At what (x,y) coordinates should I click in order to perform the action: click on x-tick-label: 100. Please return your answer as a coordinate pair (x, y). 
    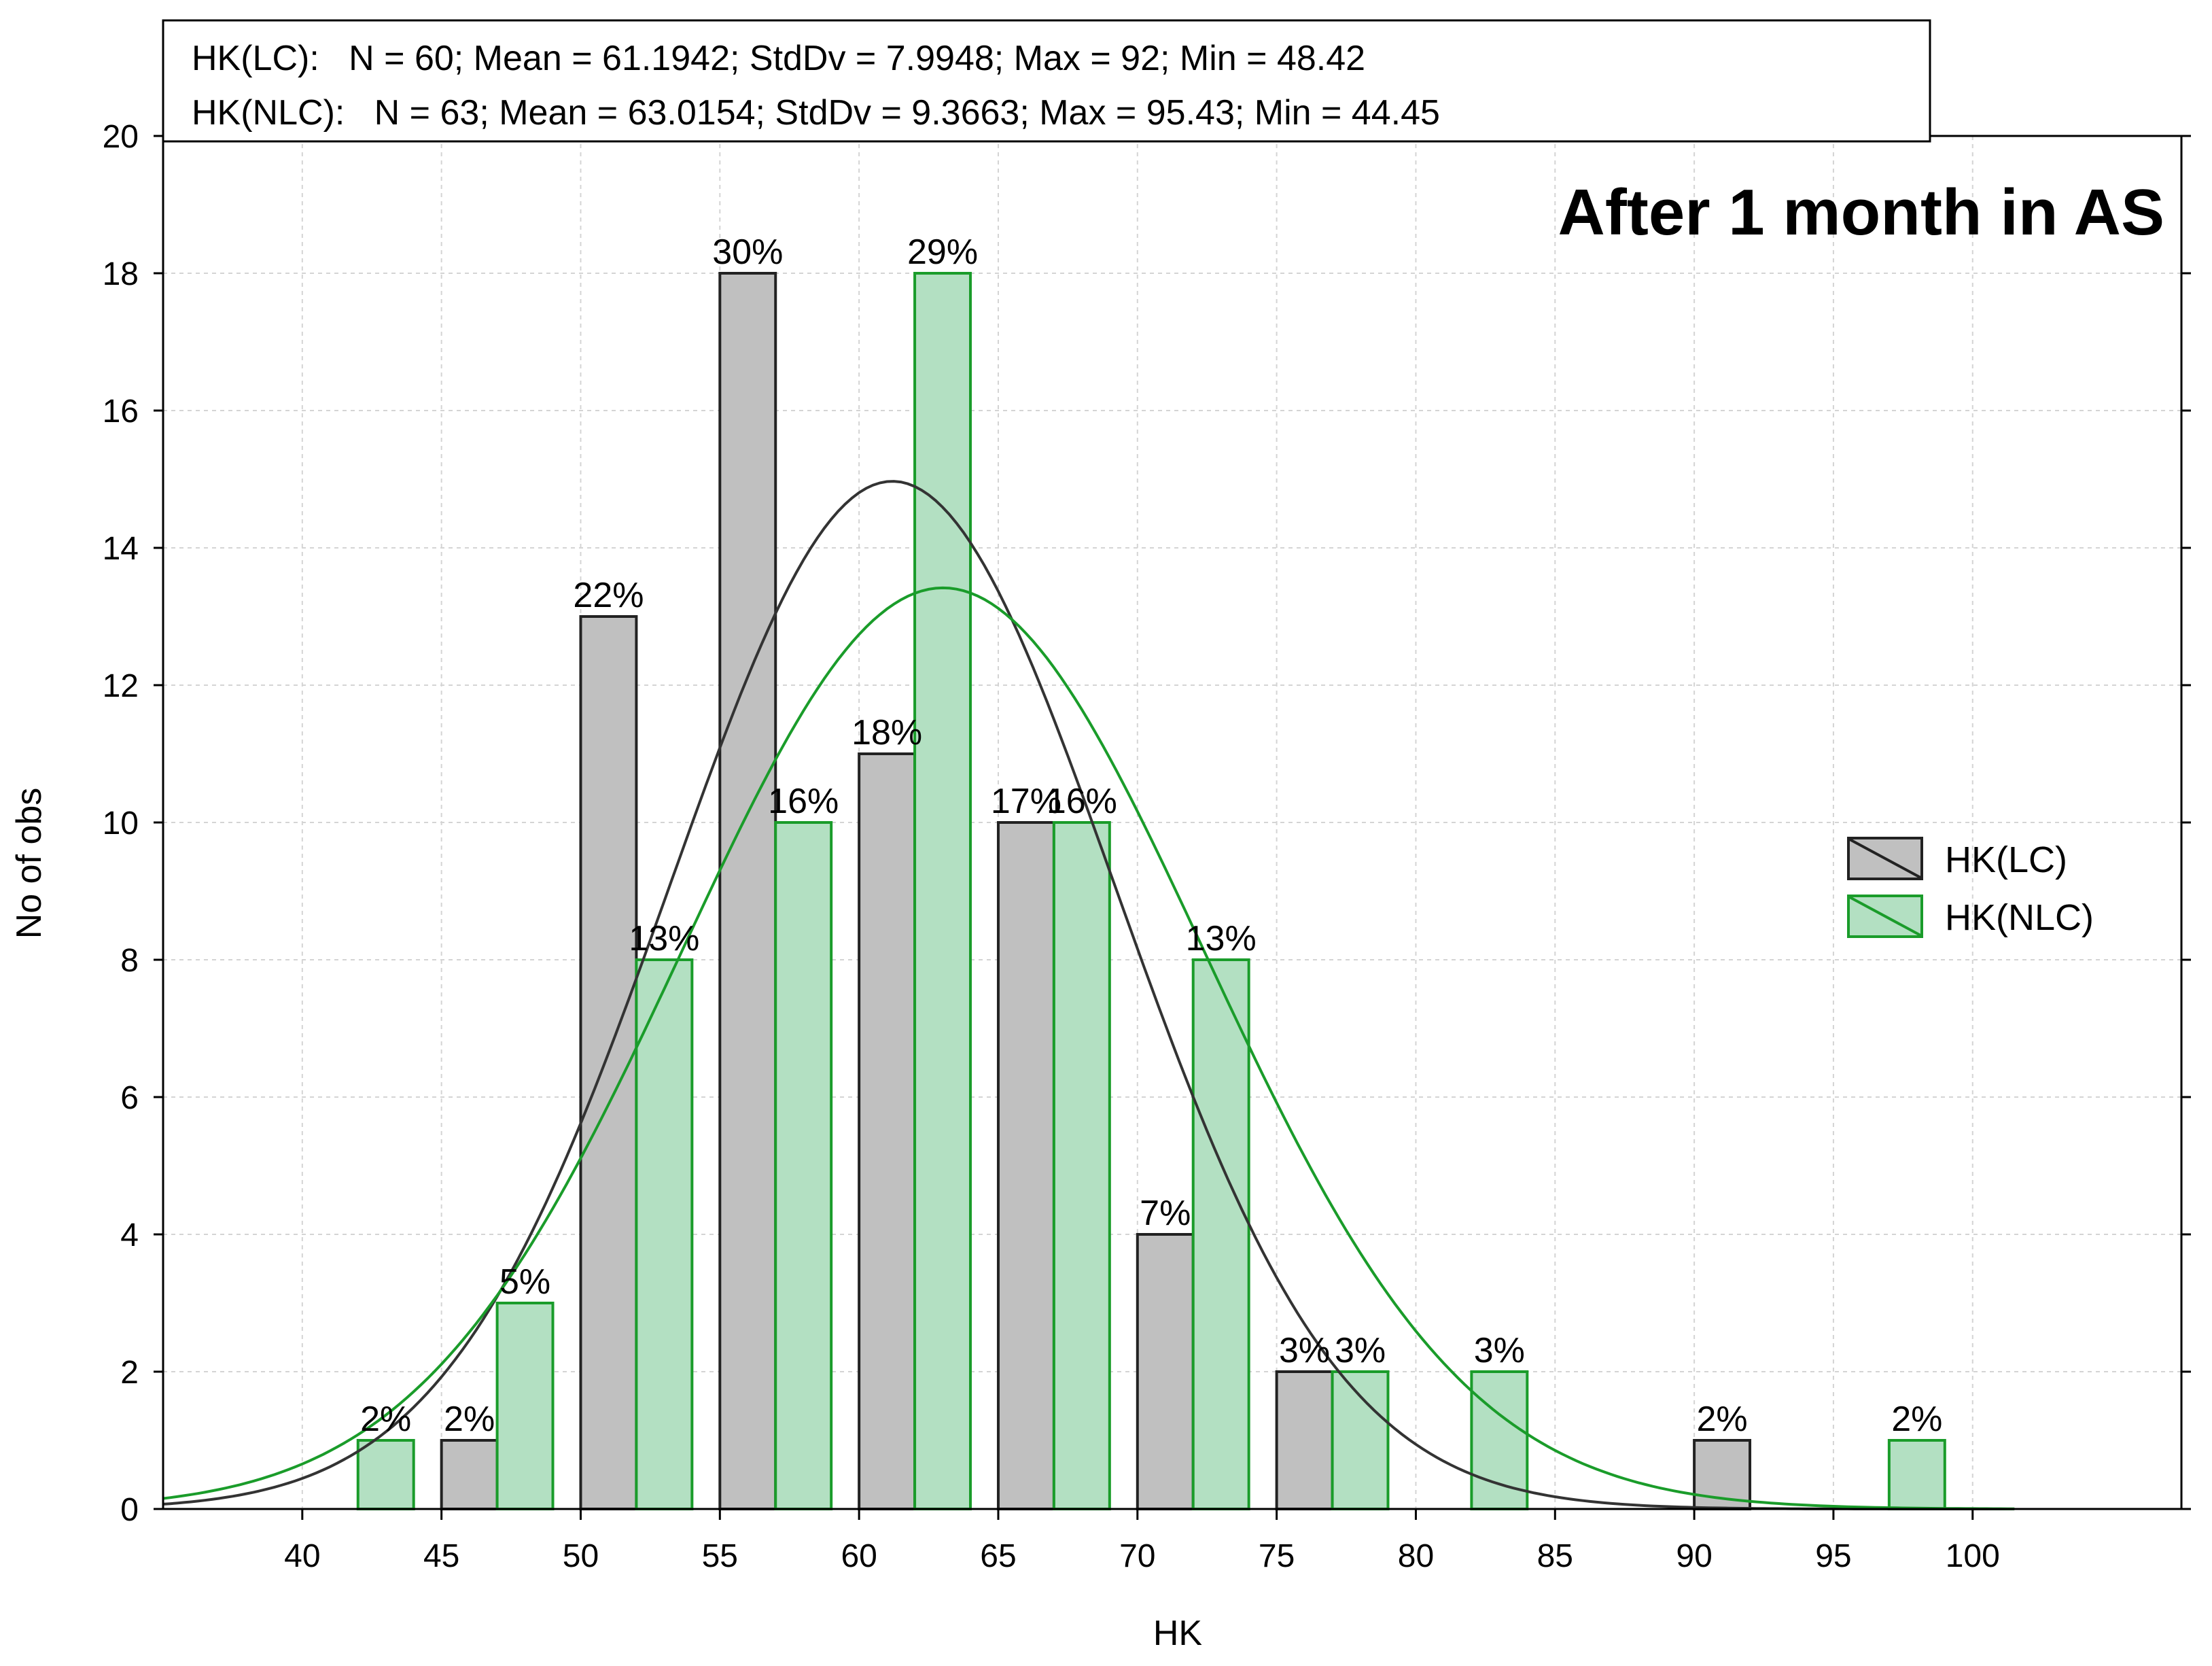
    Looking at the image, I should click on (1973, 1556).